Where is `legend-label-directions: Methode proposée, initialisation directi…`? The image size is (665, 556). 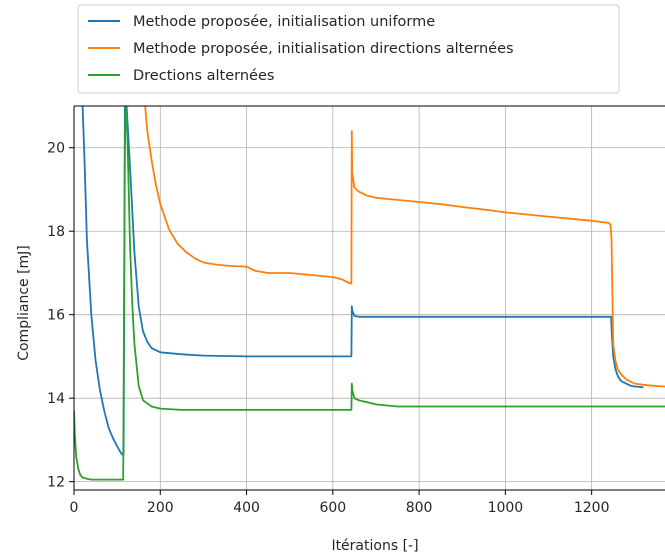 legend-label-directions: Methode proposée, initialisation directi… is located at coordinates (323, 49).